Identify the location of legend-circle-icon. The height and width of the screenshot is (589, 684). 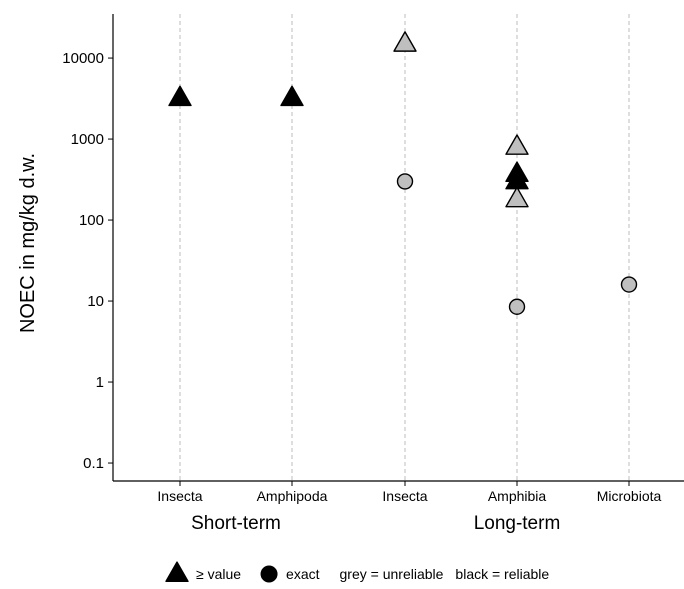
(269, 574).